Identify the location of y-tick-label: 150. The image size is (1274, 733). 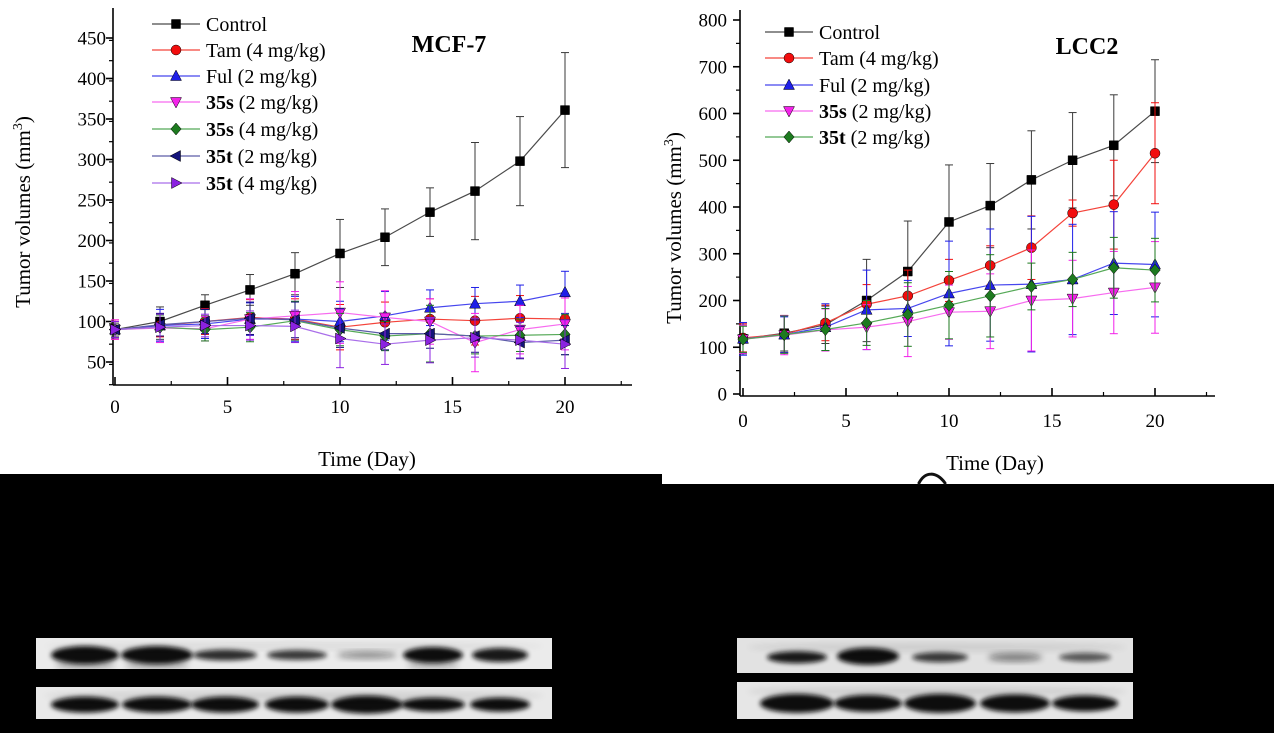
(92, 282).